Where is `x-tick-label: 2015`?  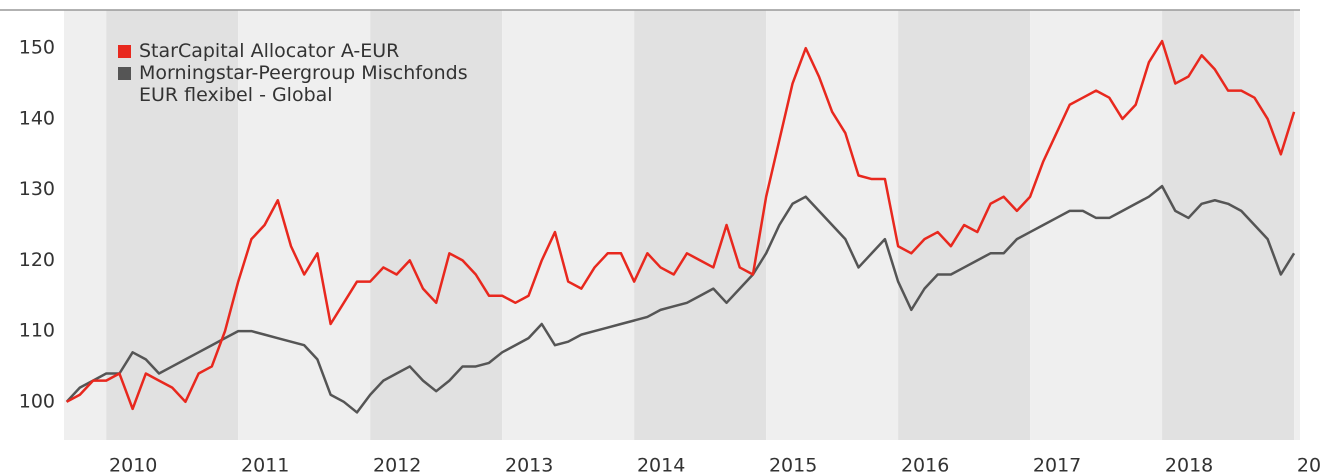
x-tick-label: 2015 is located at coordinates (793, 465).